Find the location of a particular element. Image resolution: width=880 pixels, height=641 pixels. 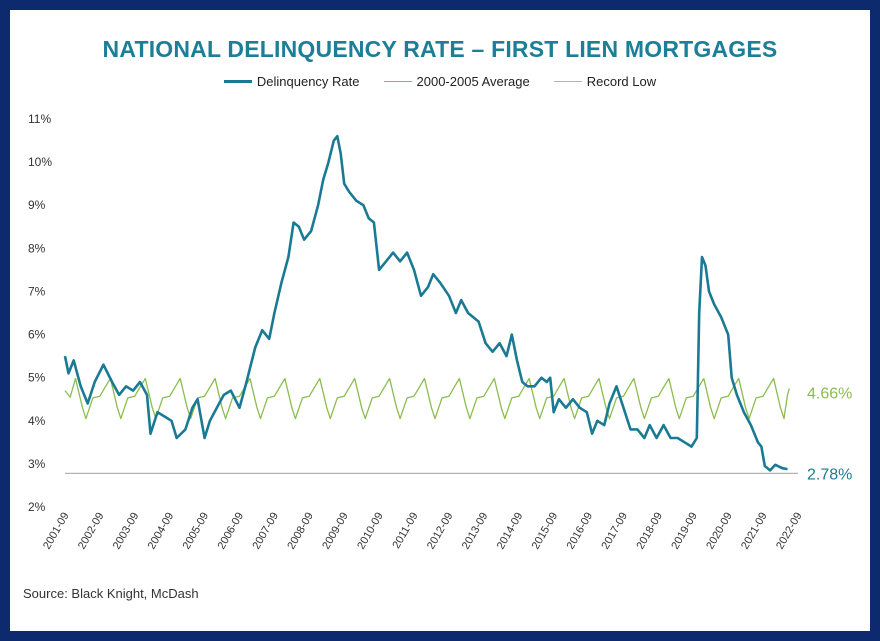

x-tick-label: 2022-09 is located at coordinates (789, 531).